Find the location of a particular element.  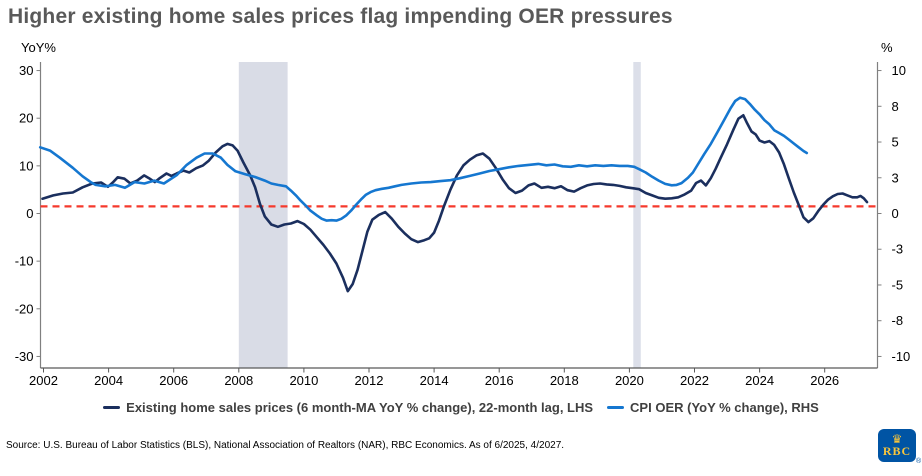

navy-line-swatch-icon is located at coordinates (112, 407).